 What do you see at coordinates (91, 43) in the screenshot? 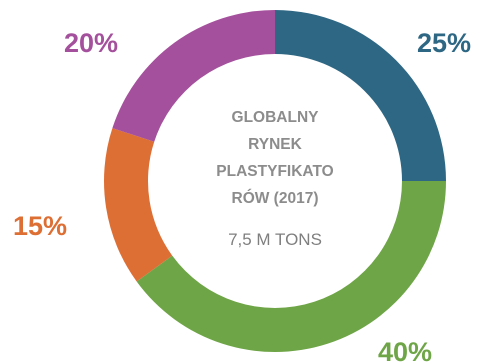
I see `slice-label-4: 20%` at bounding box center [91, 43].